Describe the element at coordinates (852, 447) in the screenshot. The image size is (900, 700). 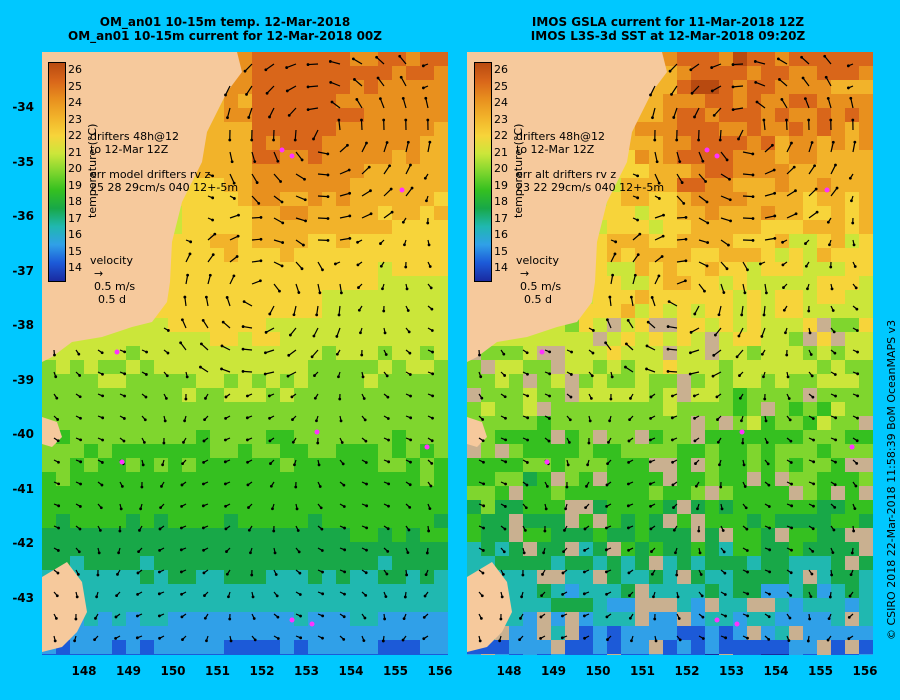
I see `drifter-marker` at that location.